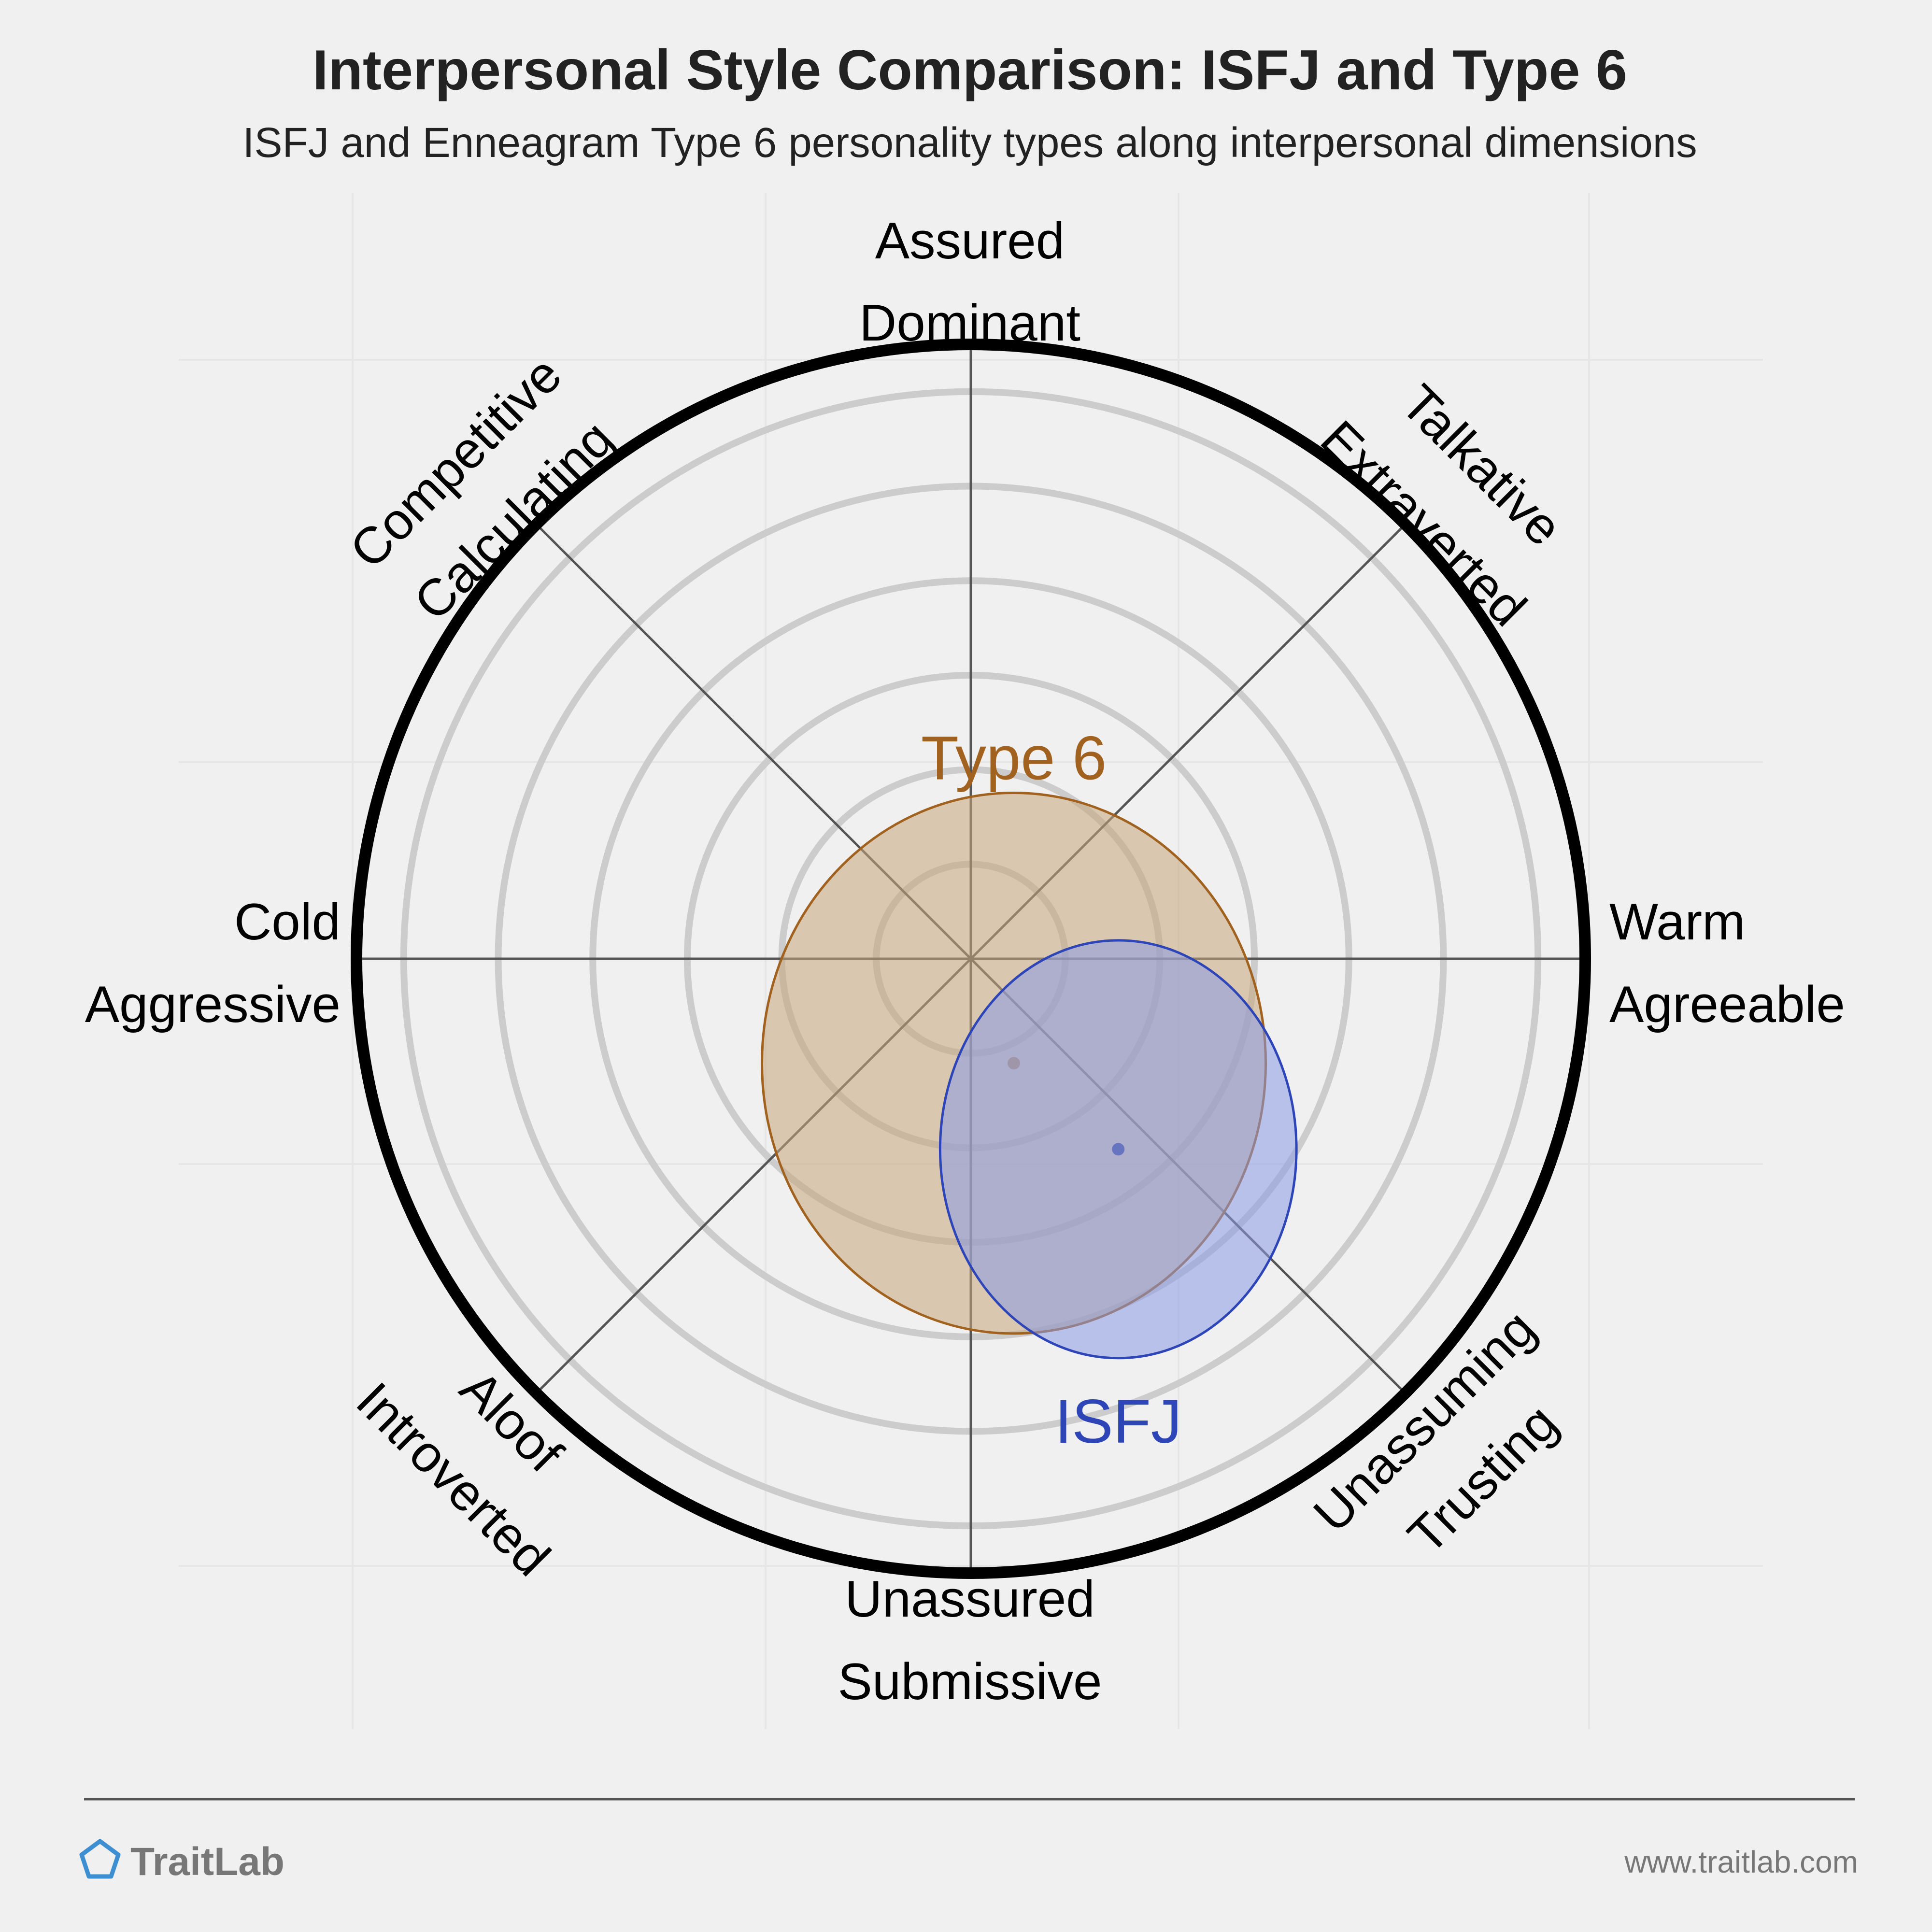 This screenshot has height=1932, width=1932. What do you see at coordinates (1677, 922) in the screenshot?
I see `axis-label-warm: Warm` at bounding box center [1677, 922].